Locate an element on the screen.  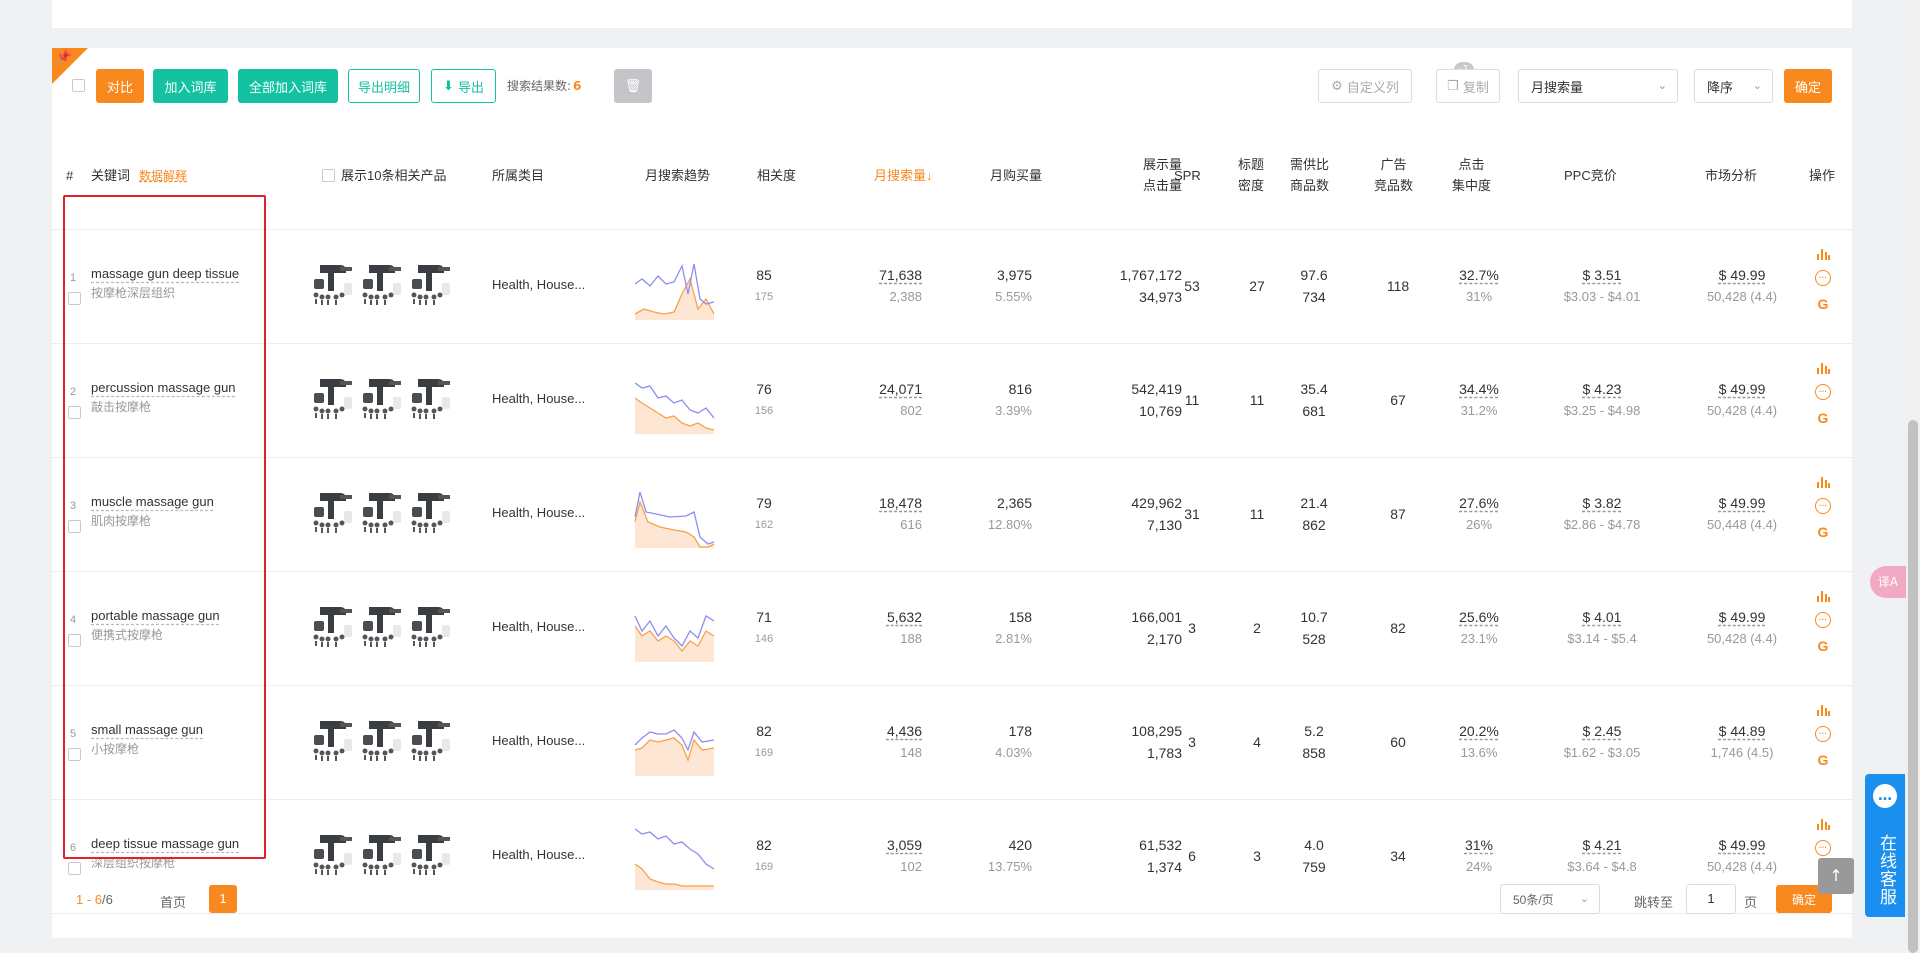
sort-order-select: 降序 ⌄ is located at coordinates (1733, 86).